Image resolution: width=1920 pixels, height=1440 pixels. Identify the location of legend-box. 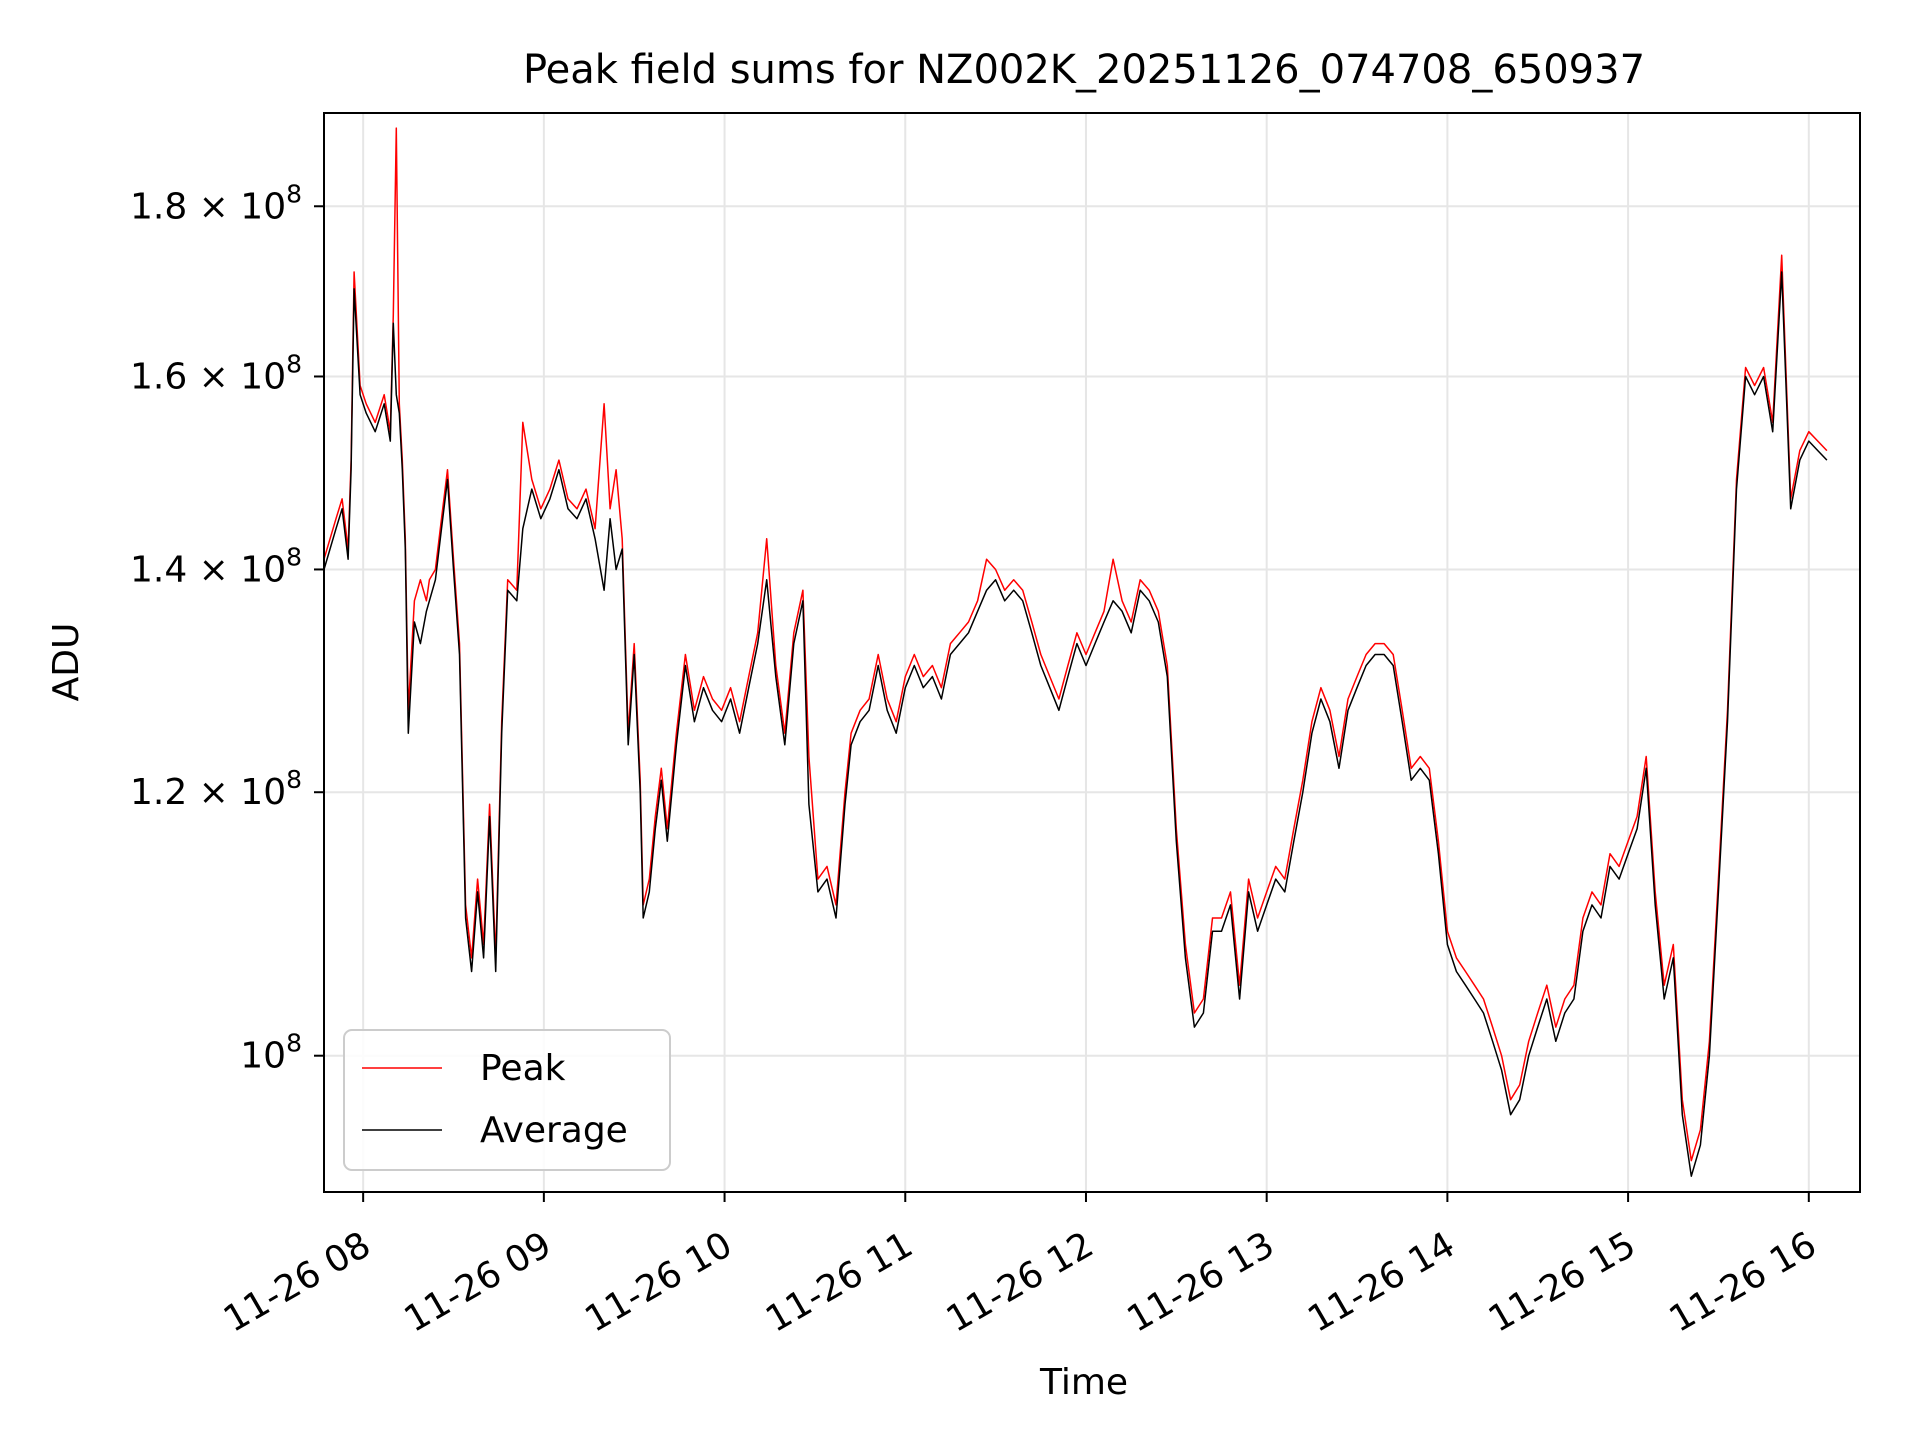
(507, 1100).